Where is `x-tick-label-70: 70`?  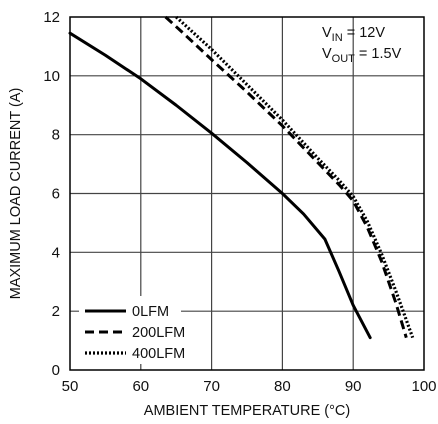 x-tick-label-70: 70 is located at coordinates (211, 386).